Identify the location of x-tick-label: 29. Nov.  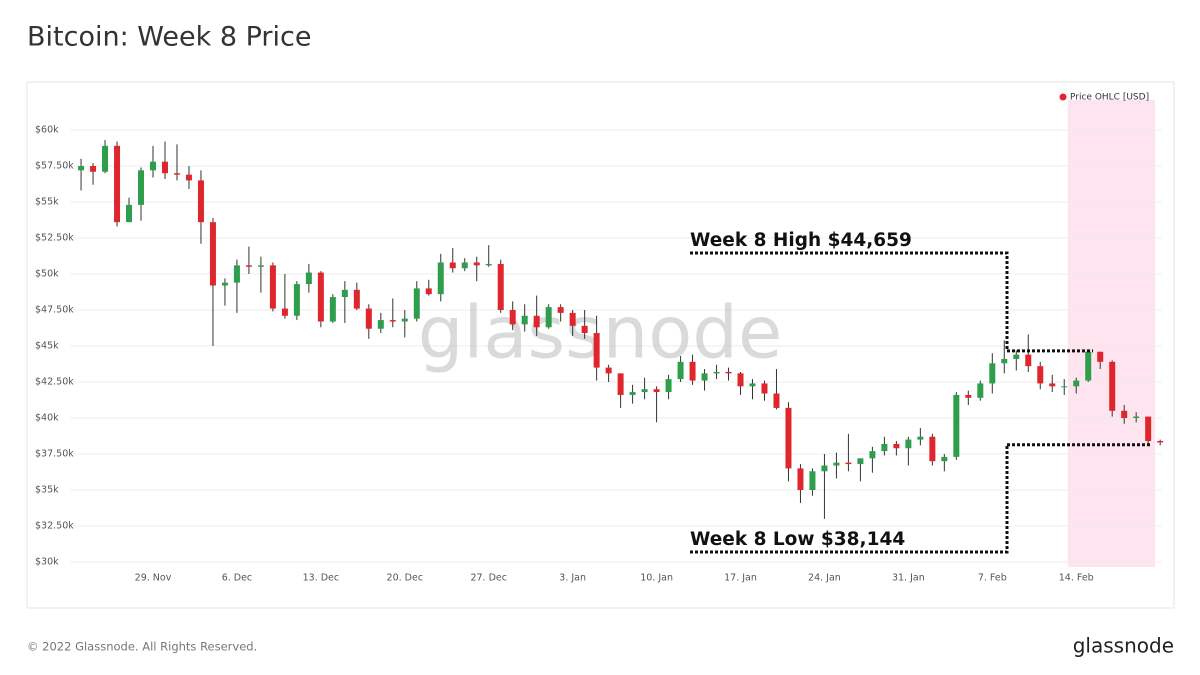
(153, 578).